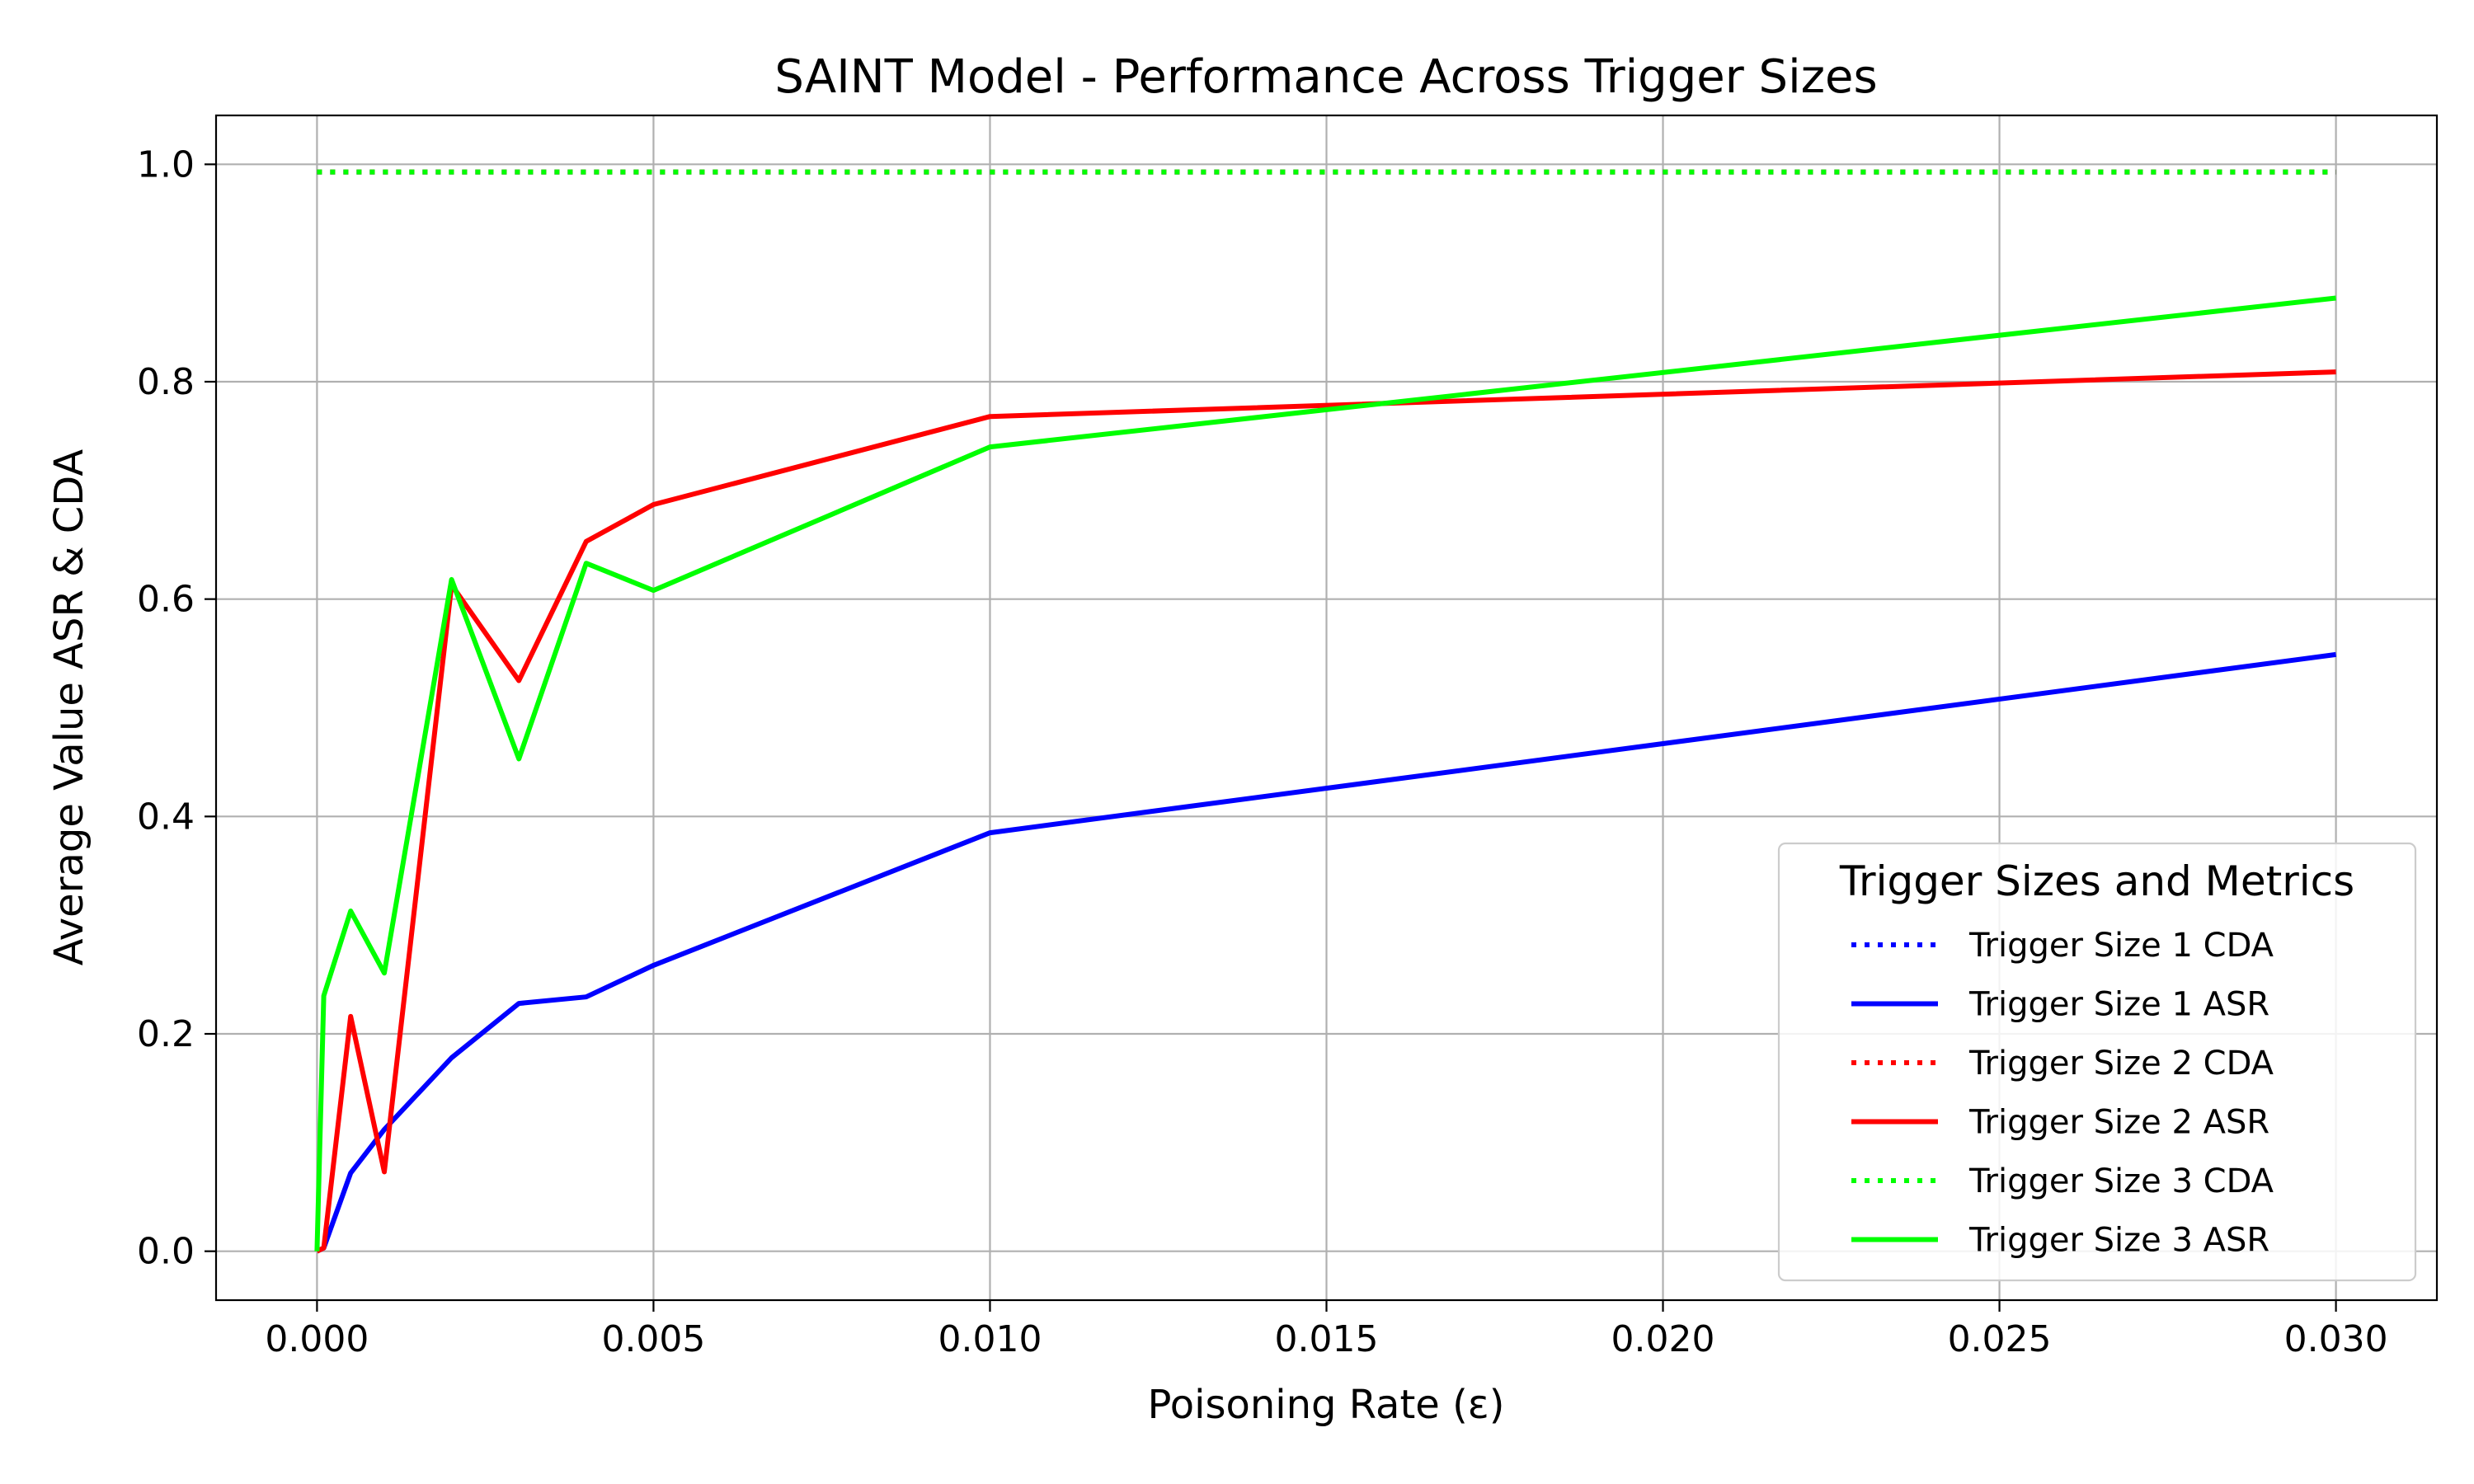 The height and width of the screenshot is (1484, 2474). What do you see at coordinates (166, 1252) in the screenshot?
I see `y-tick-label: 0.0` at bounding box center [166, 1252].